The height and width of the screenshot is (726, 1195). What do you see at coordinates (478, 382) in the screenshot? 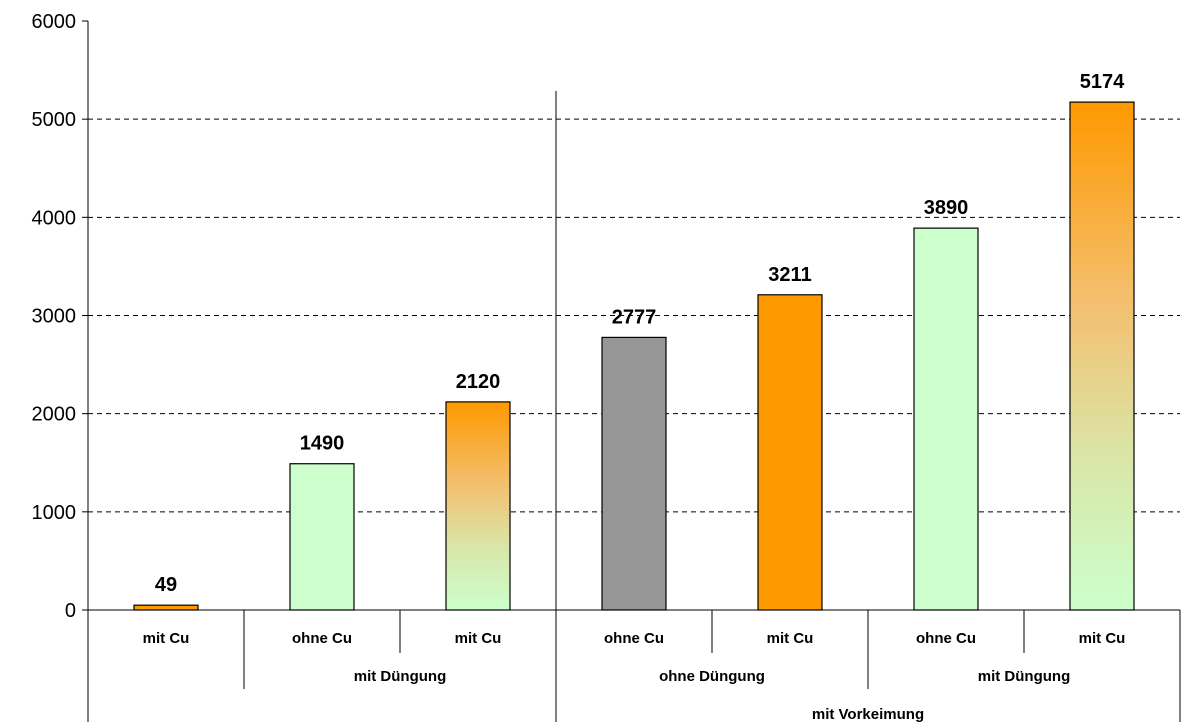
I see `data-label: 2120` at bounding box center [478, 382].